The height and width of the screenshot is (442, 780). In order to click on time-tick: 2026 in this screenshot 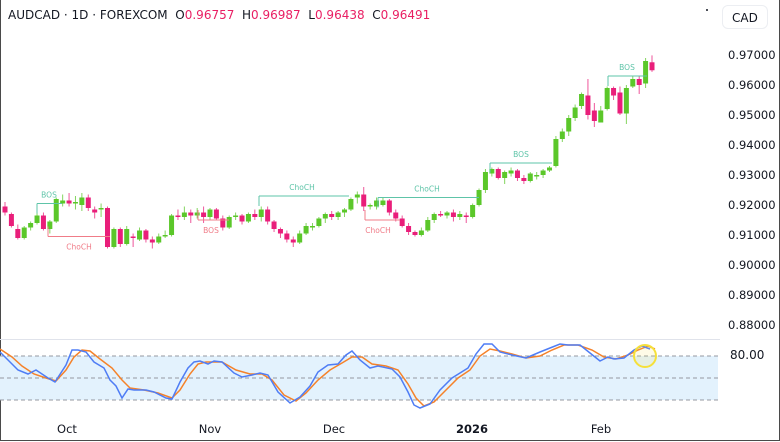, I will do `click(472, 429)`.